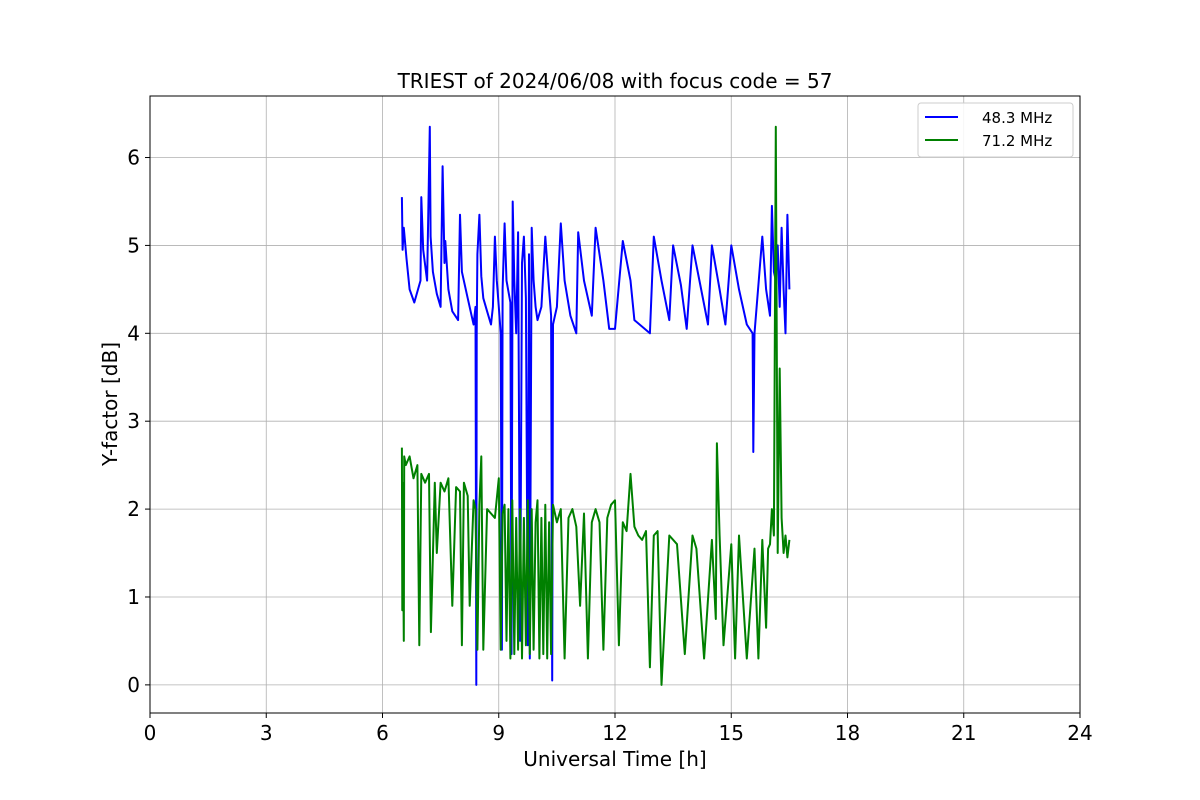 The height and width of the screenshot is (800, 1200). Describe the element at coordinates (1079, 733) in the screenshot. I see `x-tick-label: 24` at that location.